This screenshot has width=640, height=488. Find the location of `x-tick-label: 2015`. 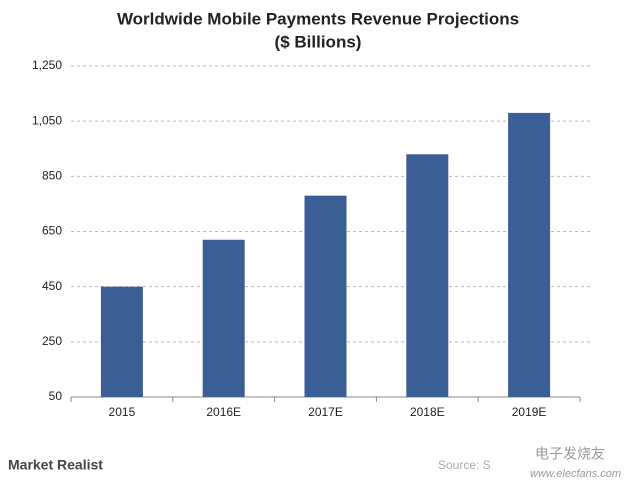

x-tick-label: 2015 is located at coordinates (122, 412).